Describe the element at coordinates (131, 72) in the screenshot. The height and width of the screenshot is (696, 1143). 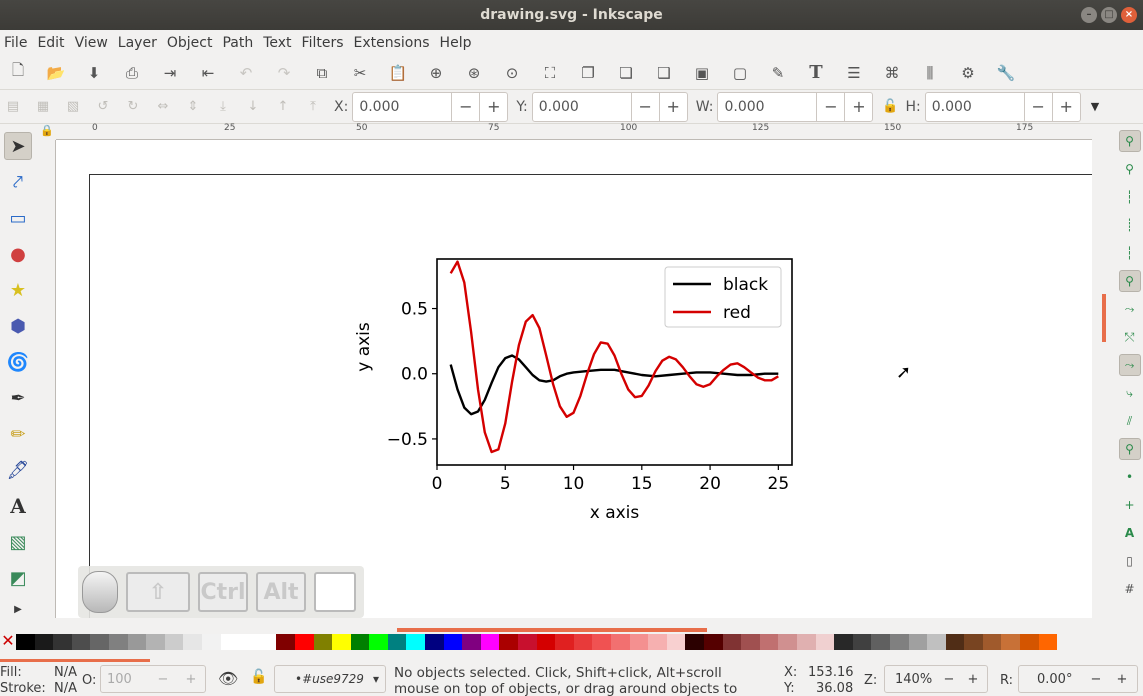
I see `print-icon: ⎙` at that location.